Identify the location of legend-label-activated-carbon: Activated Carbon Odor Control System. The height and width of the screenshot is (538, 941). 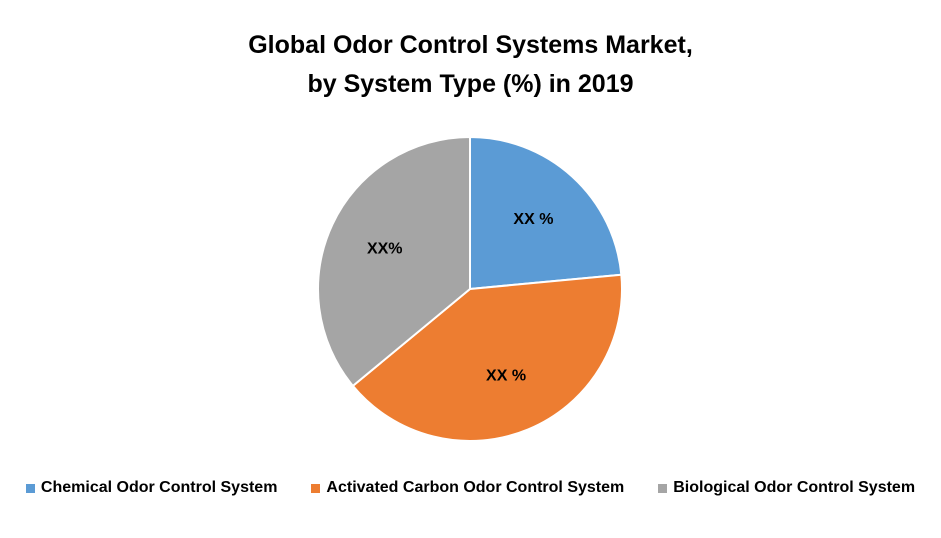
(475, 487).